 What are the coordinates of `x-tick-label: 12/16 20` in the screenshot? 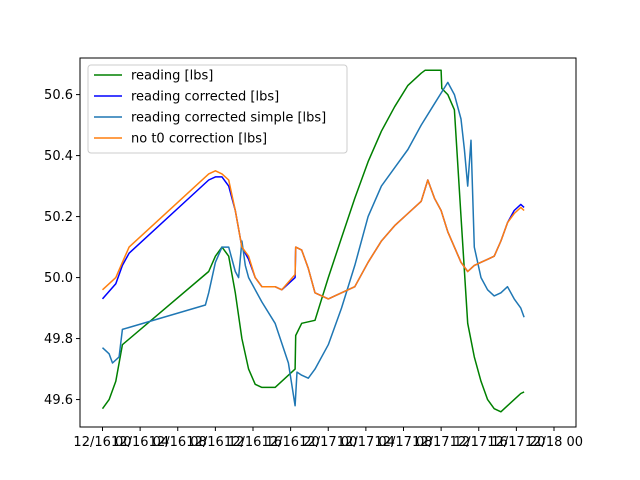 It's located at (291, 442).